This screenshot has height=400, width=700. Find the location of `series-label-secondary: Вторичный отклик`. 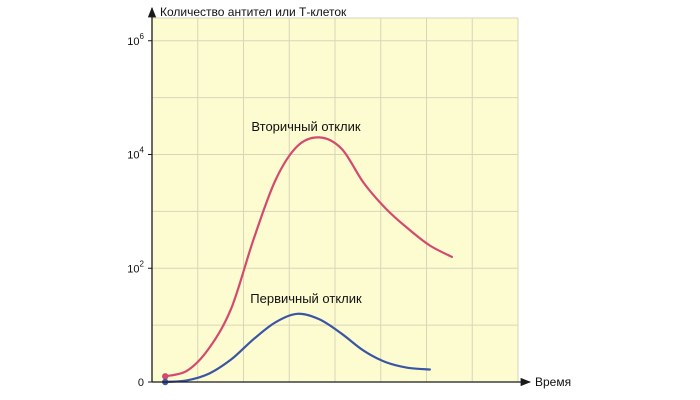

series-label-secondary: Вторичный отклик is located at coordinates (306, 126).